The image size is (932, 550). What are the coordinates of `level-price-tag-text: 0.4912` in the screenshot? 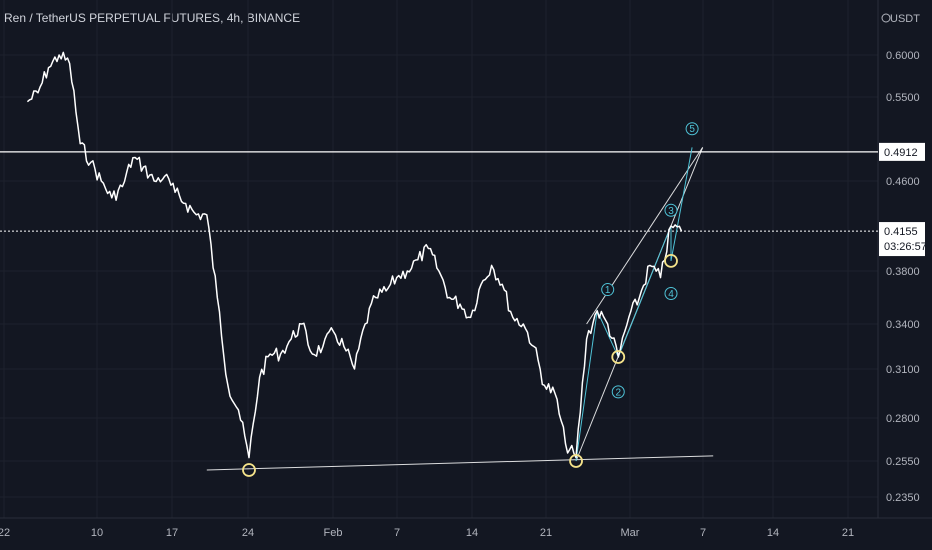 It's located at (901, 153).